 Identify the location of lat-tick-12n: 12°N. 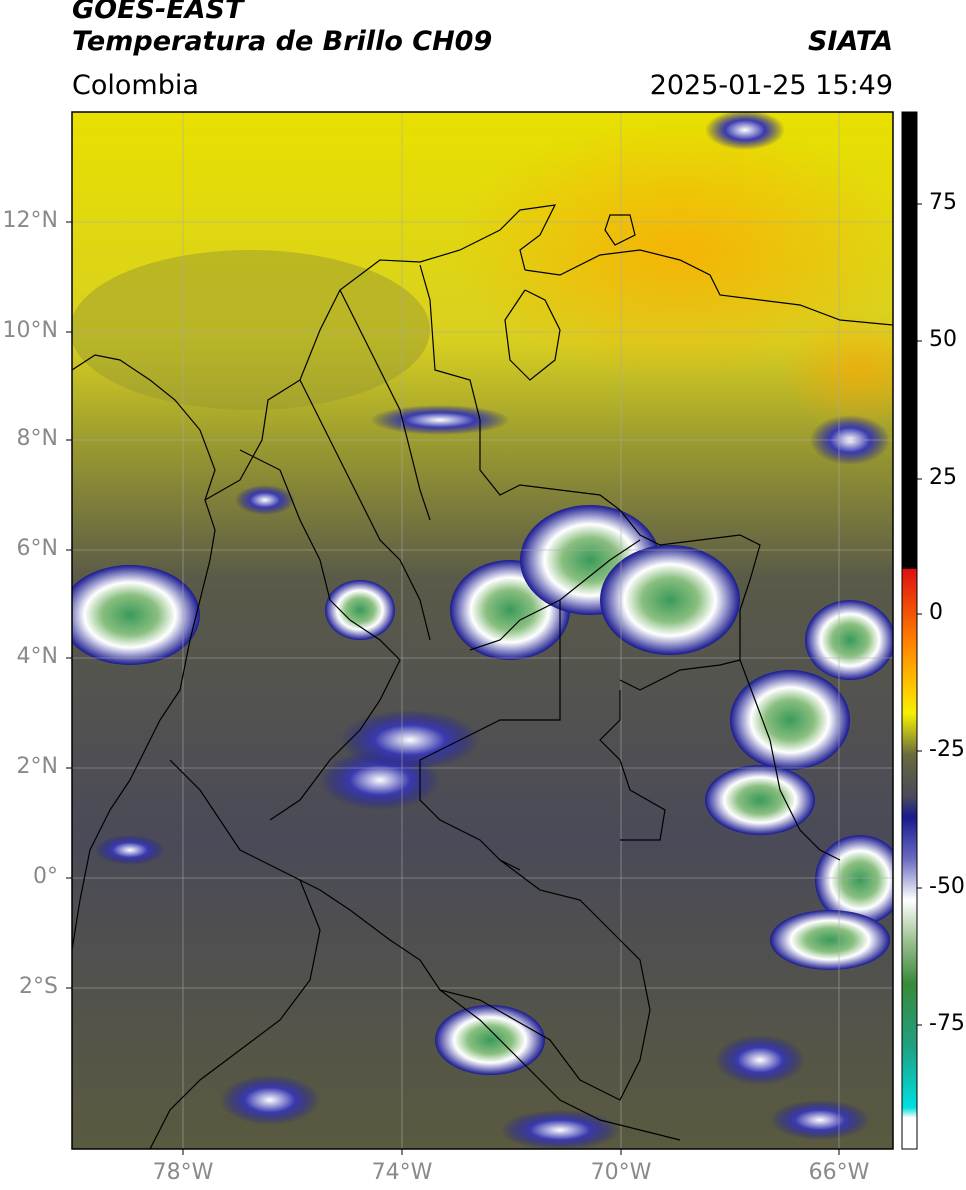
(30, 220).